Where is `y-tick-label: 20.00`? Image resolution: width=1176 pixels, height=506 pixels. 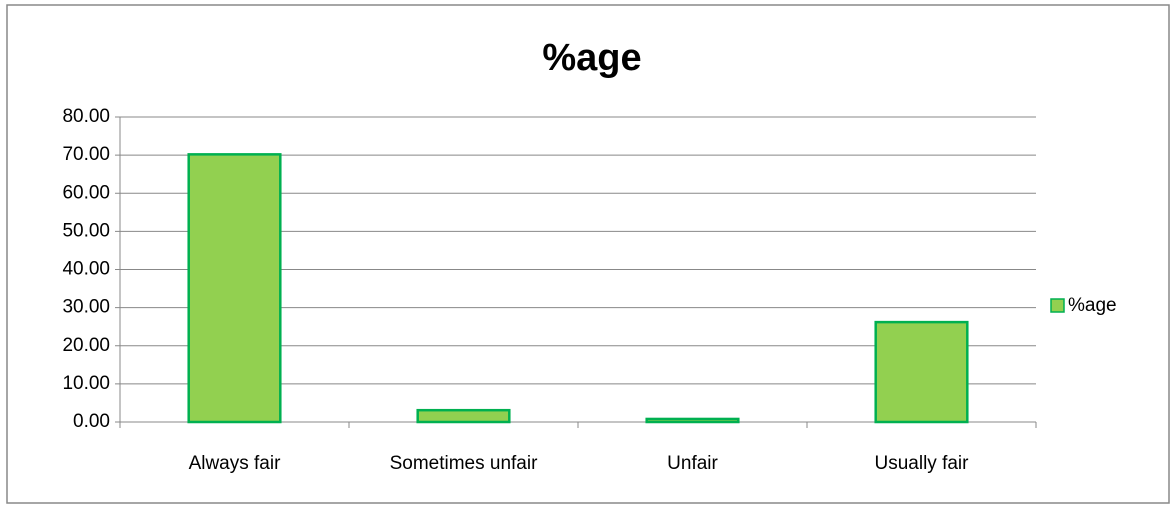
y-tick-label: 20.00 is located at coordinates (86, 345).